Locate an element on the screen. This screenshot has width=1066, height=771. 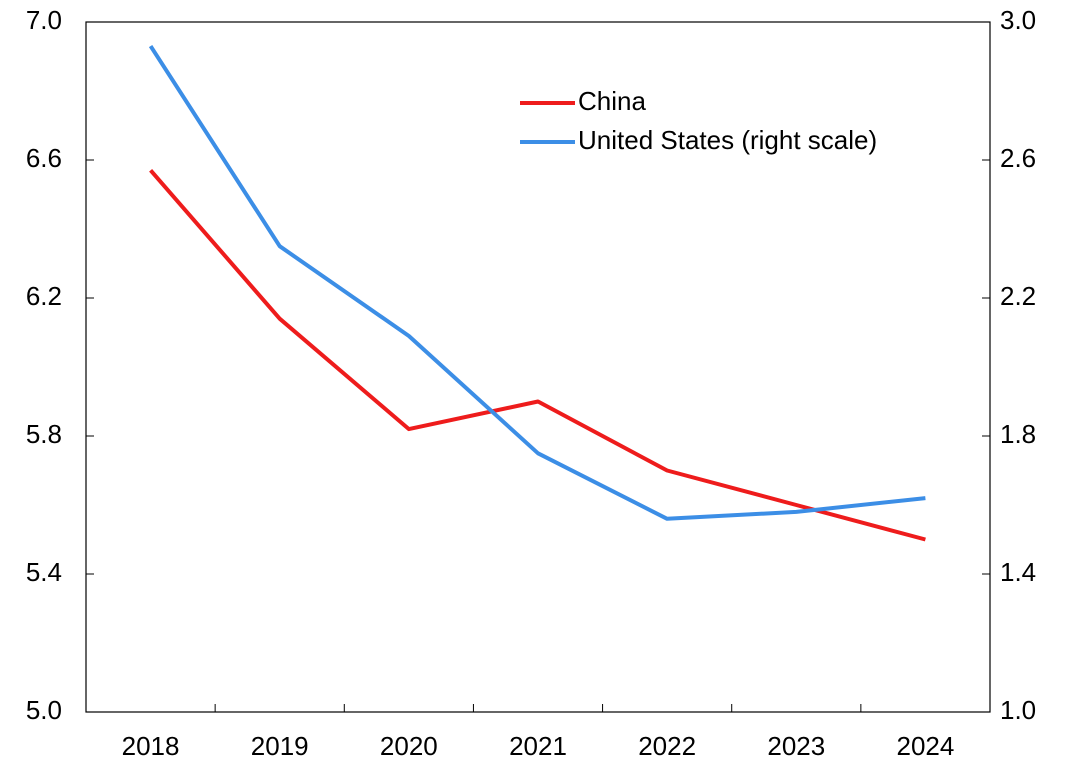
x-tick-label: 2022 is located at coordinates (667, 746).